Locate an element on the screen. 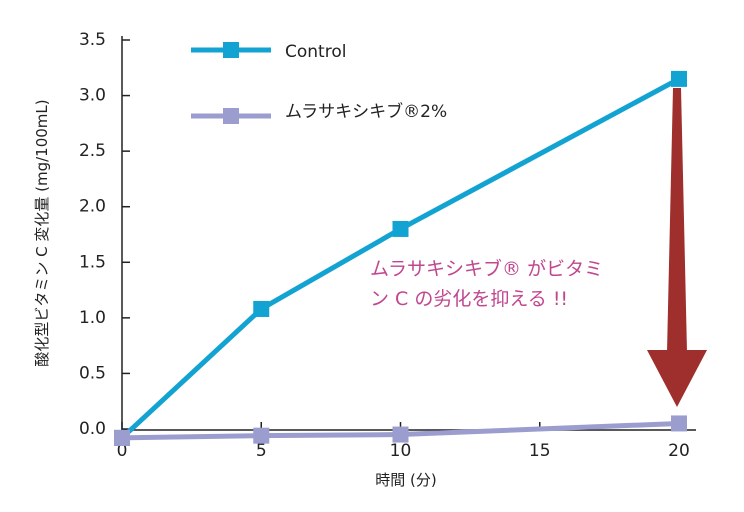 This screenshot has height=512, width=744. x-tick-label: 20 is located at coordinates (679, 451).